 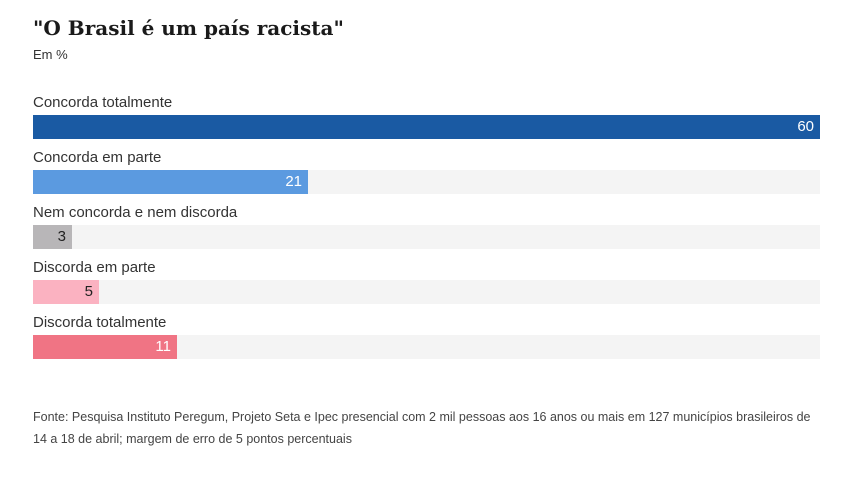 What do you see at coordinates (61, 236) in the screenshot?
I see `bar-value-label: 3` at bounding box center [61, 236].